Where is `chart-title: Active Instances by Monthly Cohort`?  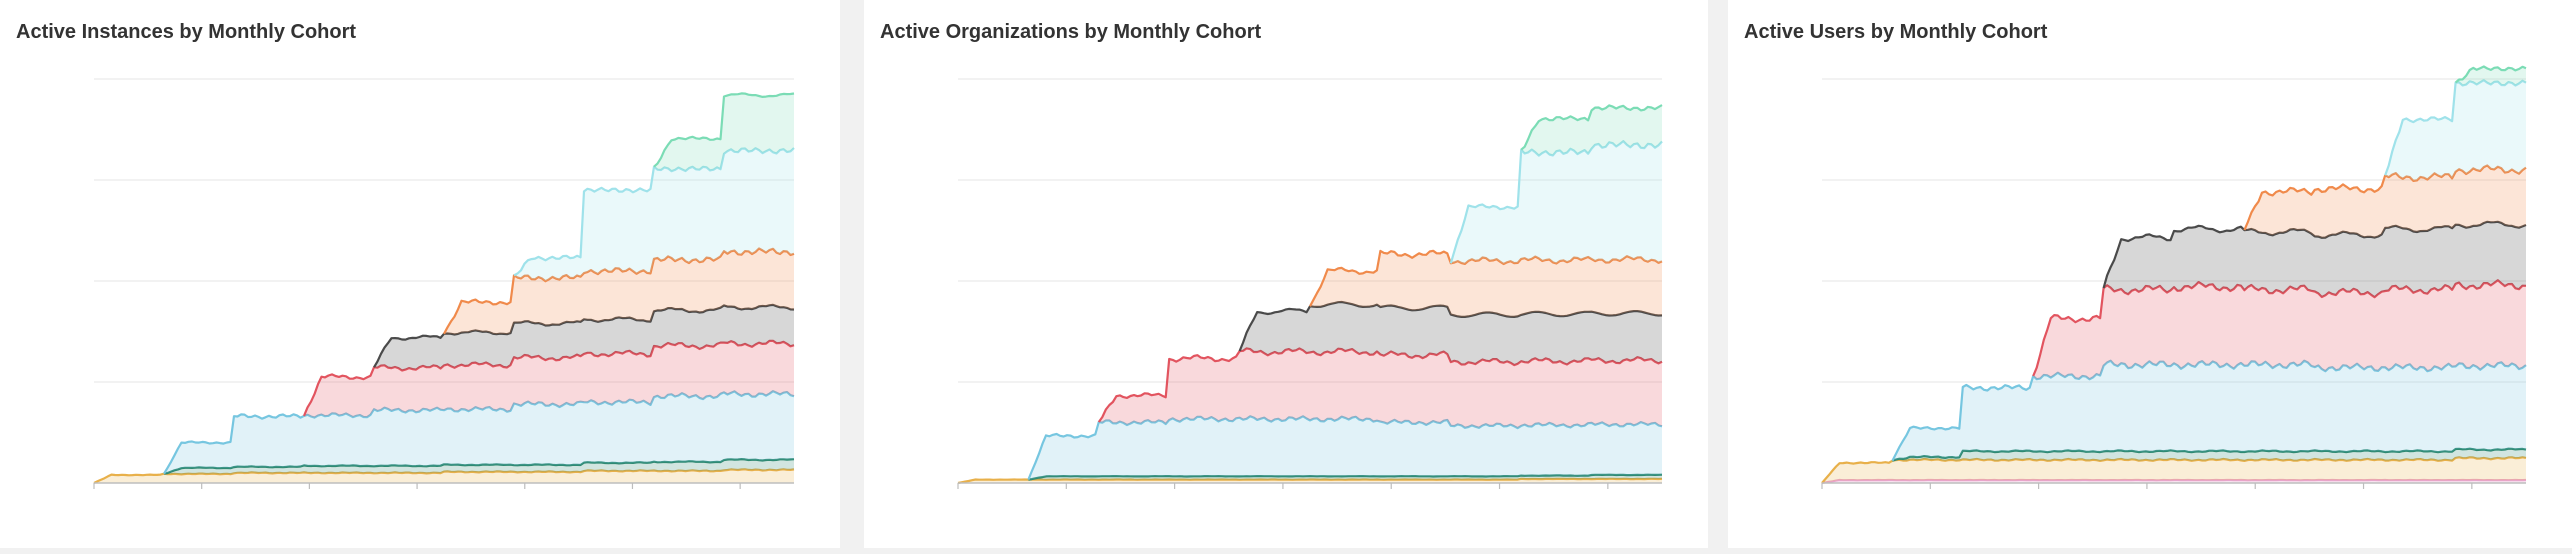 chart-title: Active Instances by Monthly Cohort is located at coordinates (186, 32).